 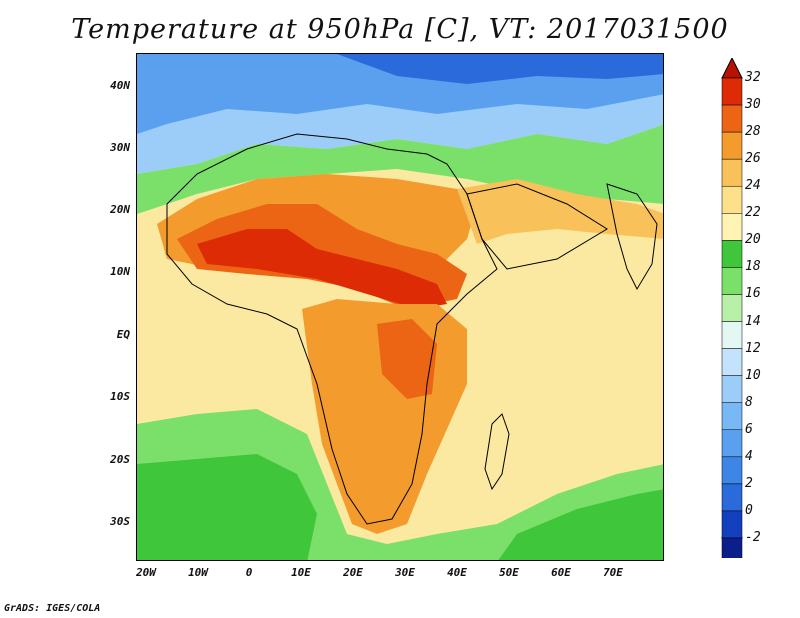 What do you see at coordinates (753, 321) in the screenshot?
I see `colorbar-label: 14` at bounding box center [753, 321].